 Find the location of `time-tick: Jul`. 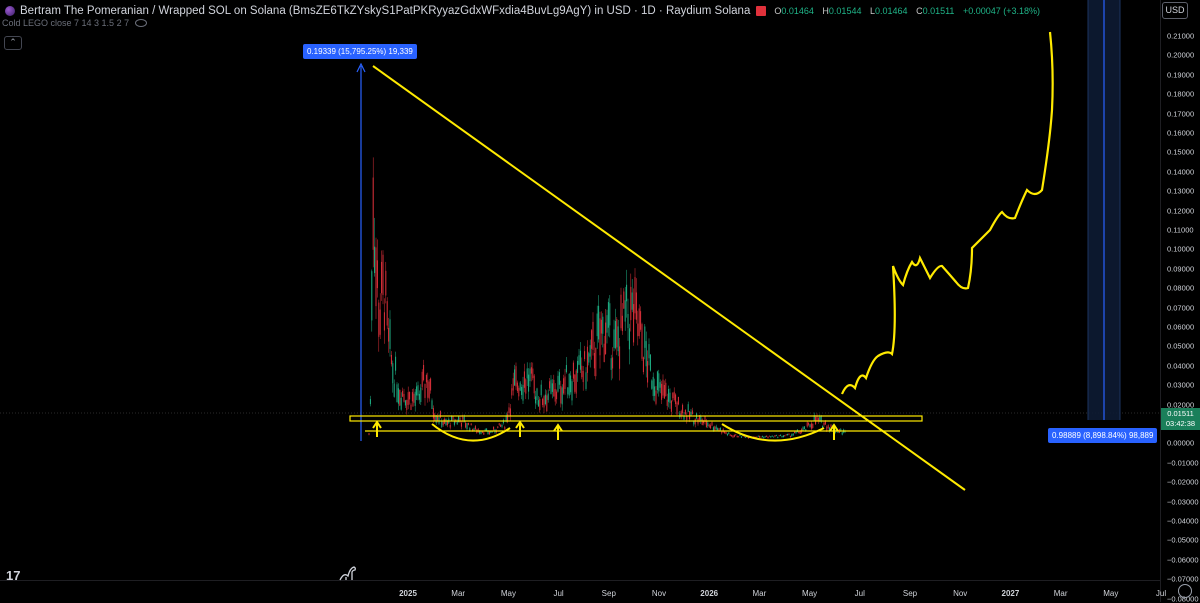

time-tick: Jul is located at coordinates (1161, 593).